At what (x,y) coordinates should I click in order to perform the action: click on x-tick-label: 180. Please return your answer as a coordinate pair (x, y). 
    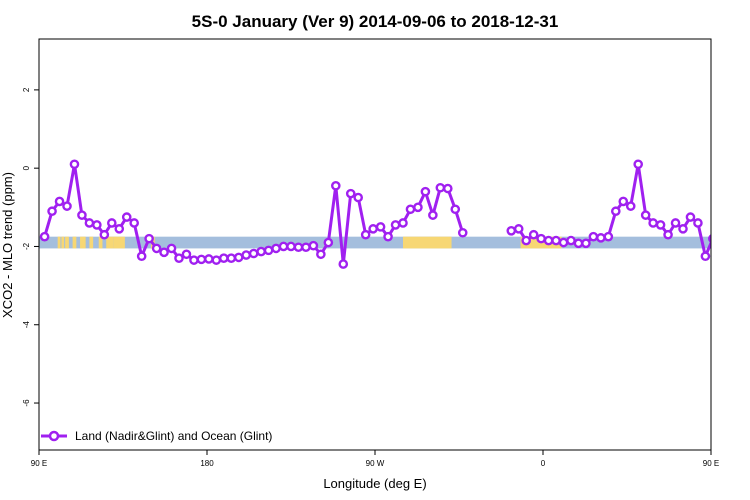
    Looking at the image, I should click on (207, 463).